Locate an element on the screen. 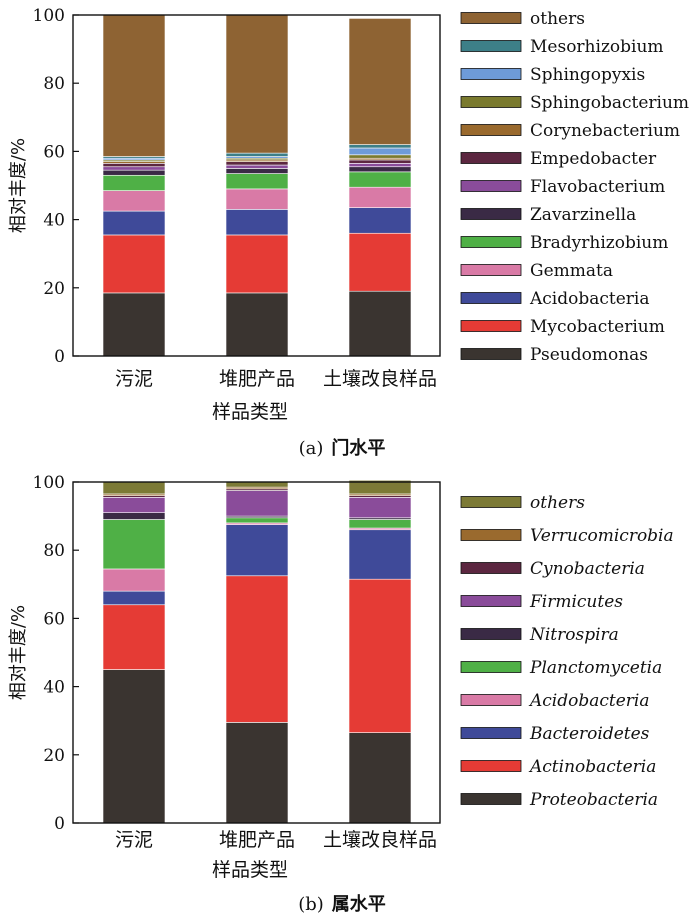 The height and width of the screenshot is (922, 700). caption-text: 门水平 is located at coordinates (358, 448).